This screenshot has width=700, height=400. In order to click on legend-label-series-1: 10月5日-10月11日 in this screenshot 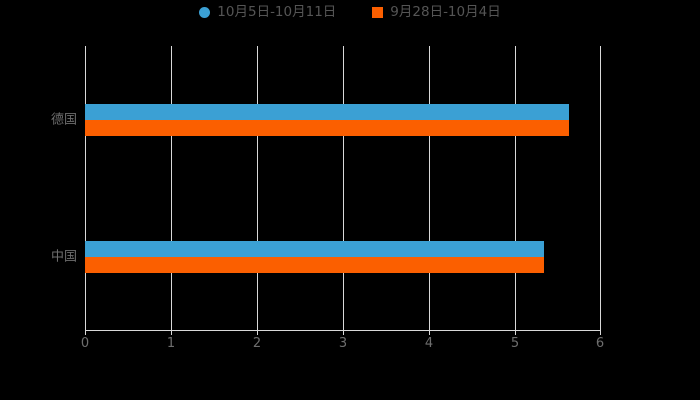, I will do `click(277, 12)`.